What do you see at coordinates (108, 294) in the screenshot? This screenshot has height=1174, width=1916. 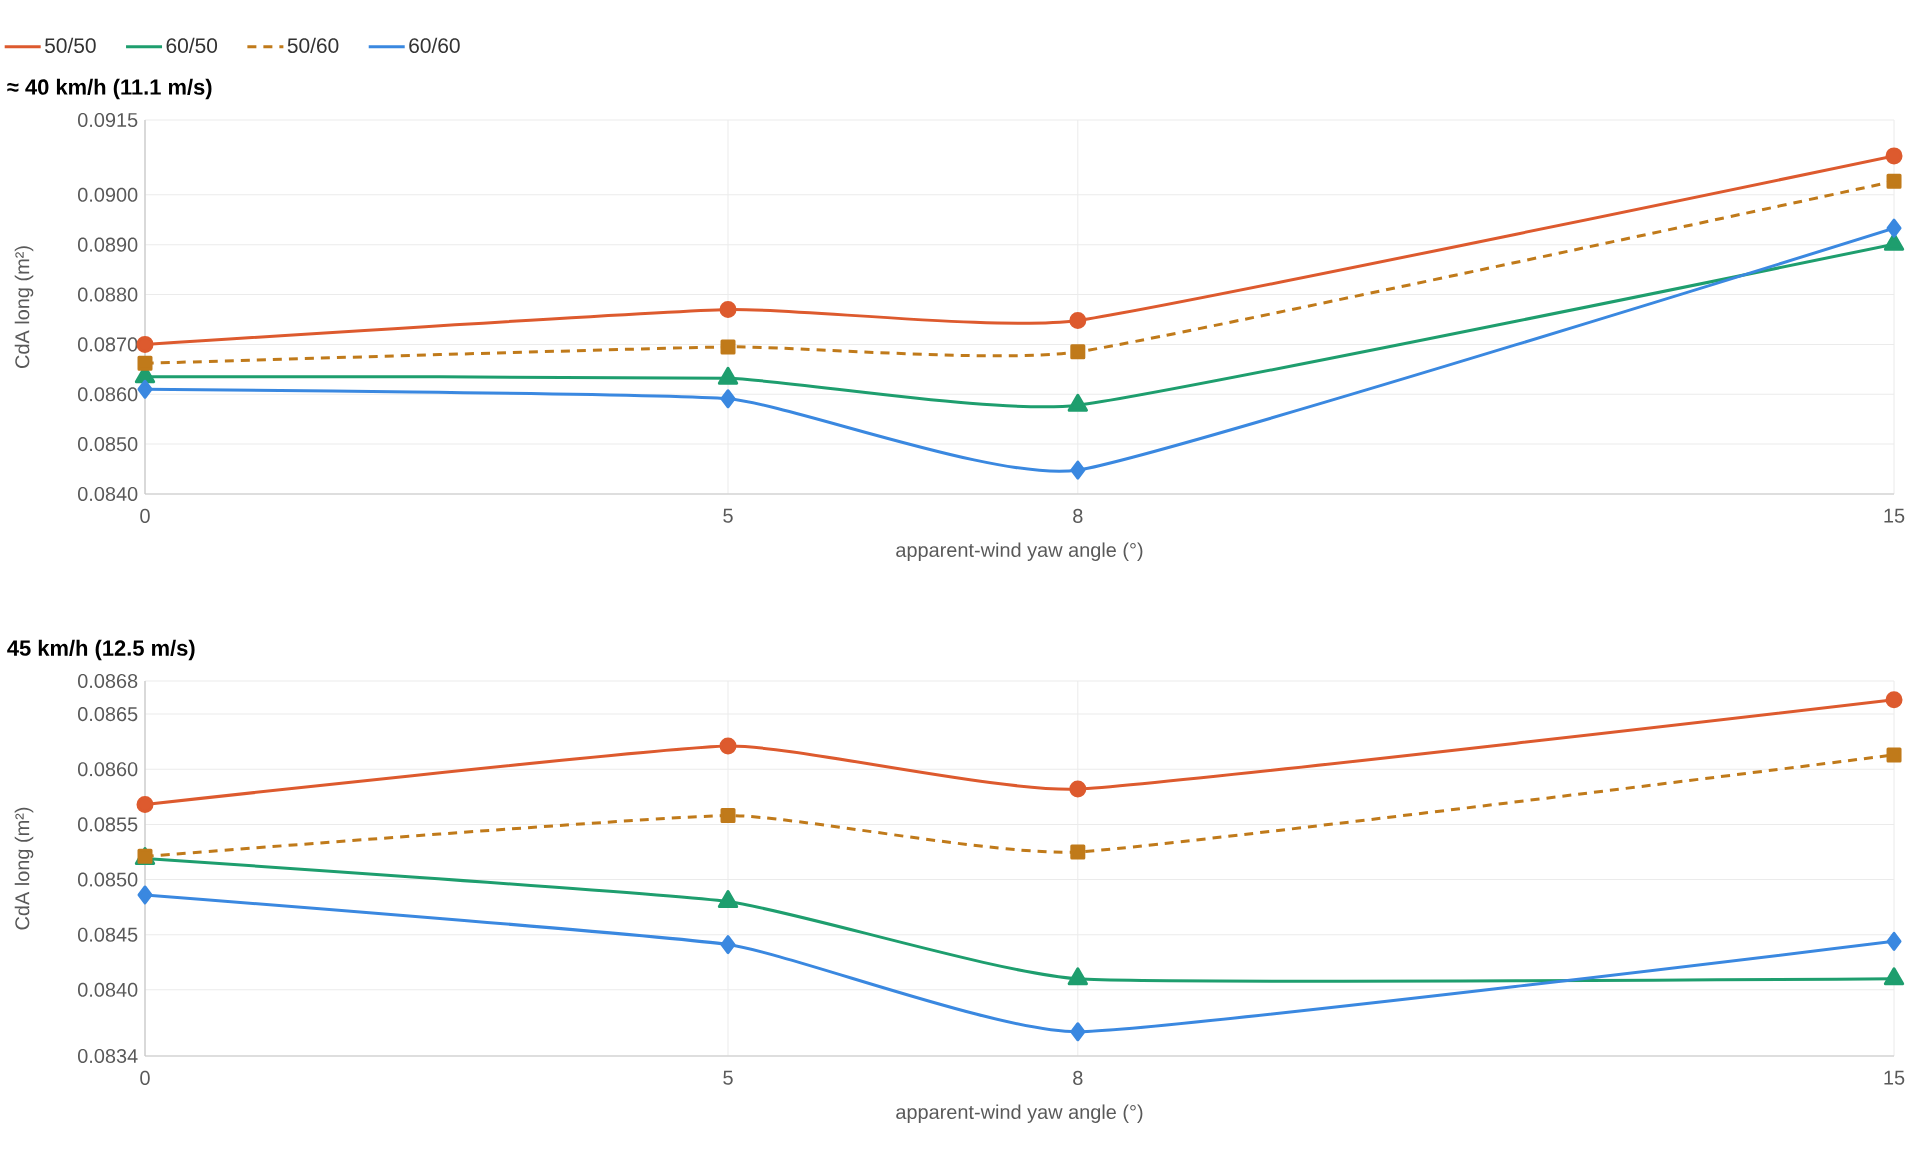 I see `y-tick-label: 0.0880` at bounding box center [108, 294].